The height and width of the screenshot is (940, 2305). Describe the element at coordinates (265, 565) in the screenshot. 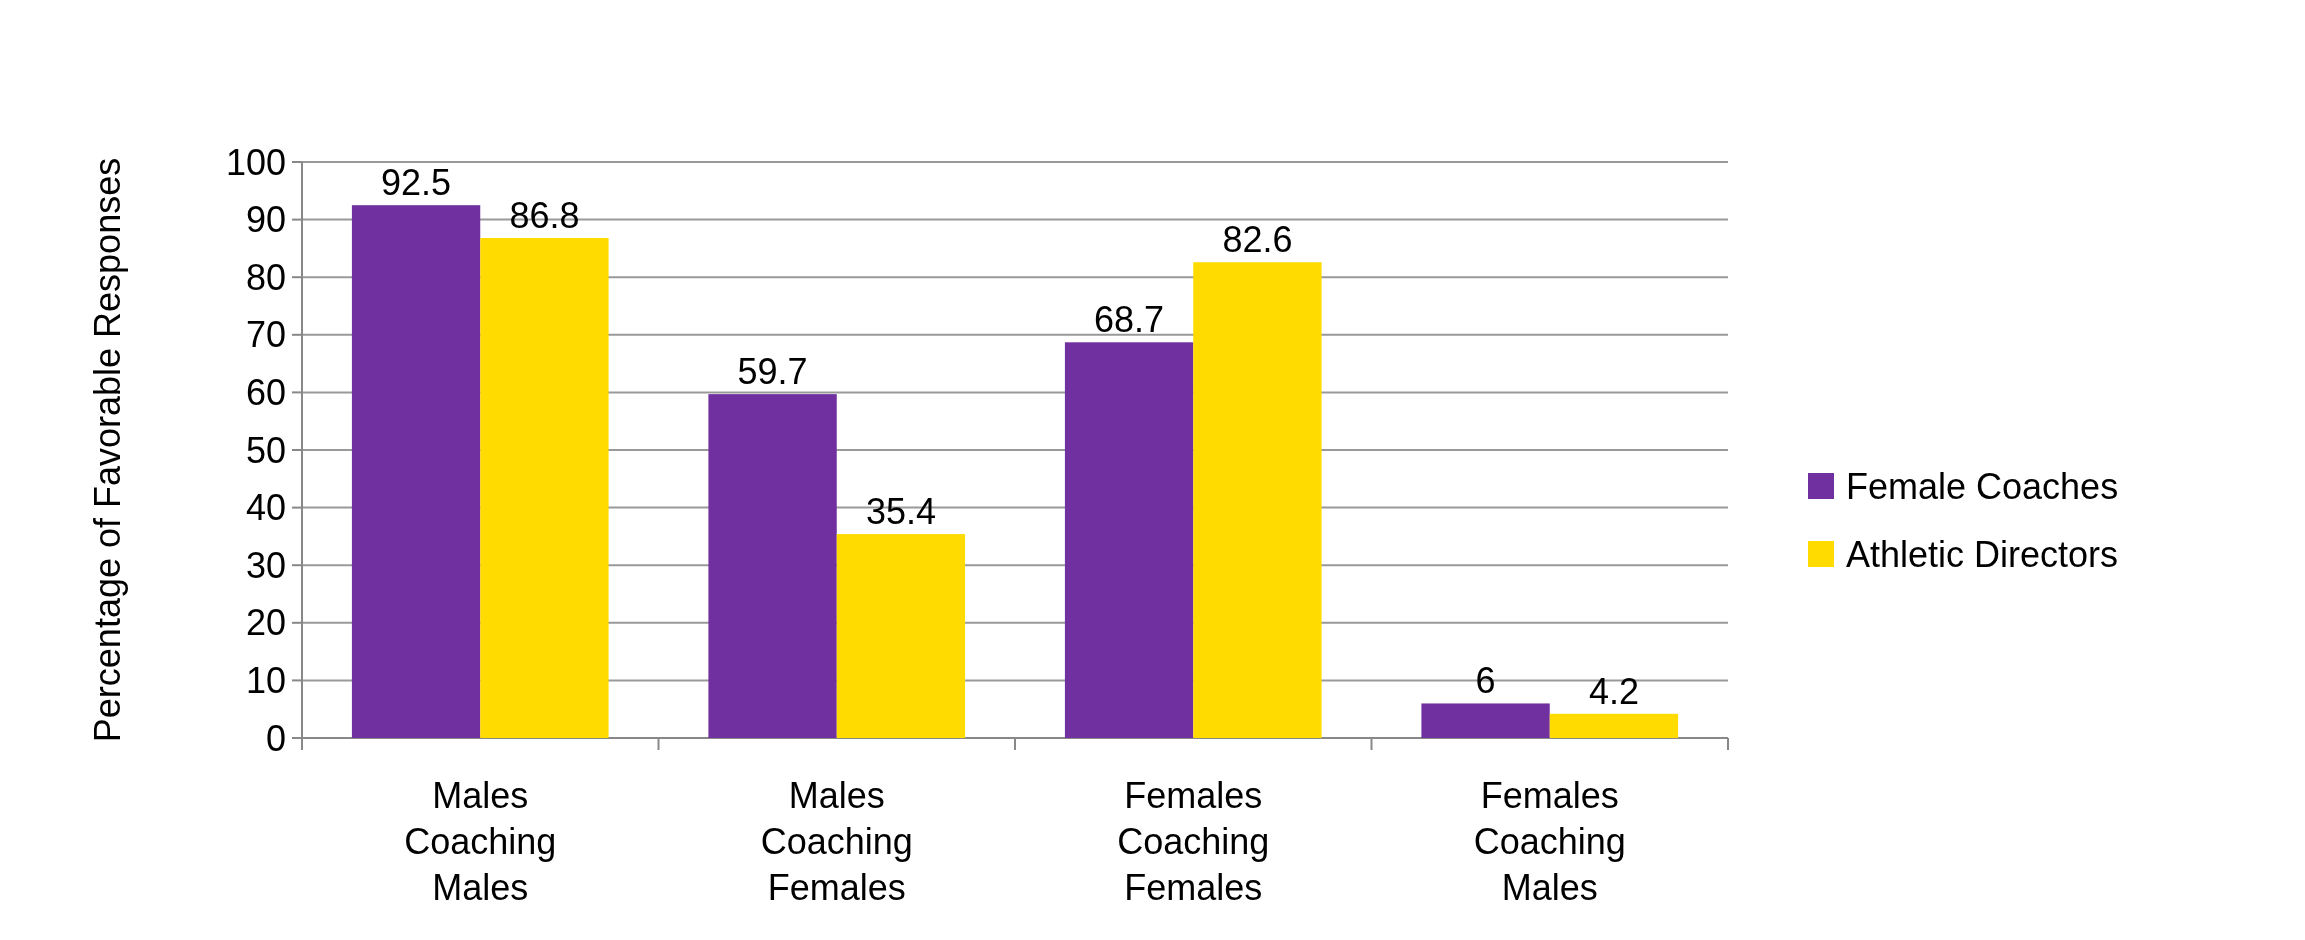

I see `y-tick-label: 30` at that location.